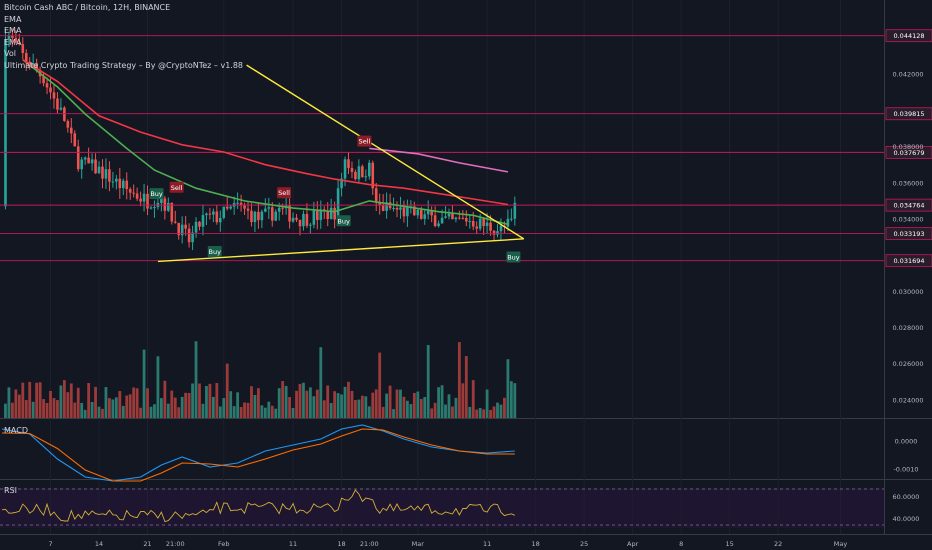 This screenshot has width=932, height=550. I want to click on rsi-label: RSI, so click(10, 490).